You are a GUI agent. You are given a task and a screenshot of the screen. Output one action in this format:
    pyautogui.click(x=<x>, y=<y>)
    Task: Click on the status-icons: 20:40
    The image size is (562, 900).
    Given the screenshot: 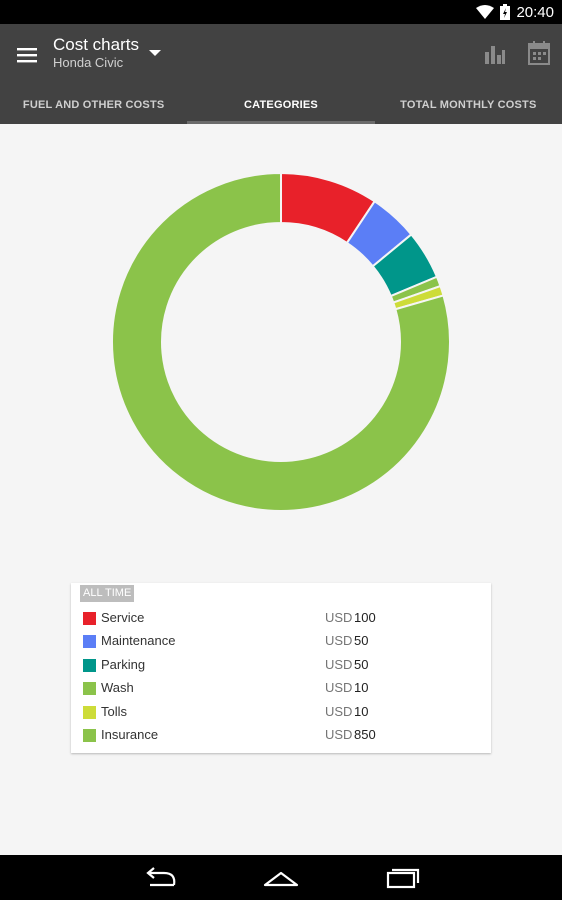 What is the action you would take?
    pyautogui.click(x=515, y=12)
    